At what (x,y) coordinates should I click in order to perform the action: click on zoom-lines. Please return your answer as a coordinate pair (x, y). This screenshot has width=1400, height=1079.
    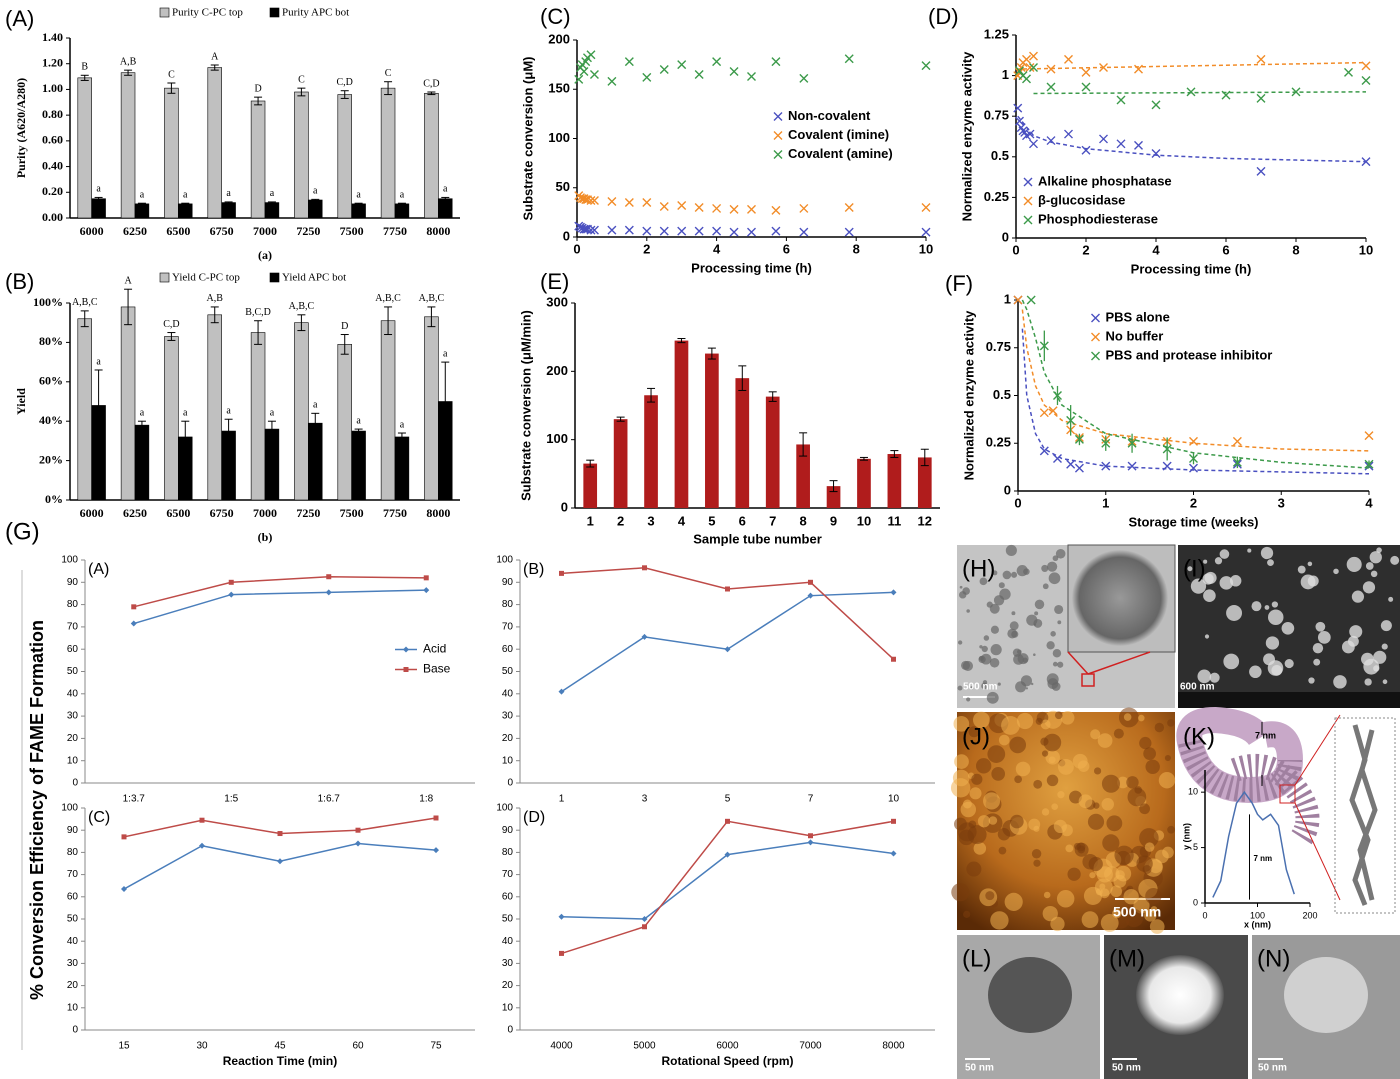
    Looking at the image, I should click on (1317, 807).